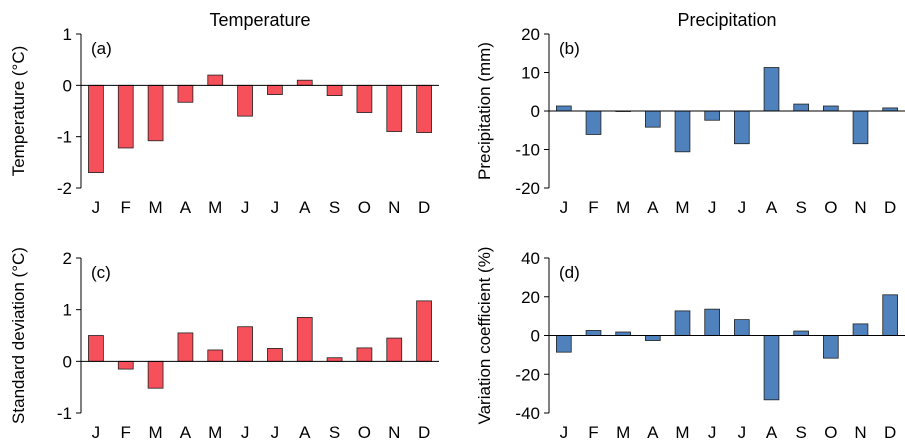  Describe the element at coordinates (67, 258) in the screenshot. I see `y-tick-label: 2` at that location.